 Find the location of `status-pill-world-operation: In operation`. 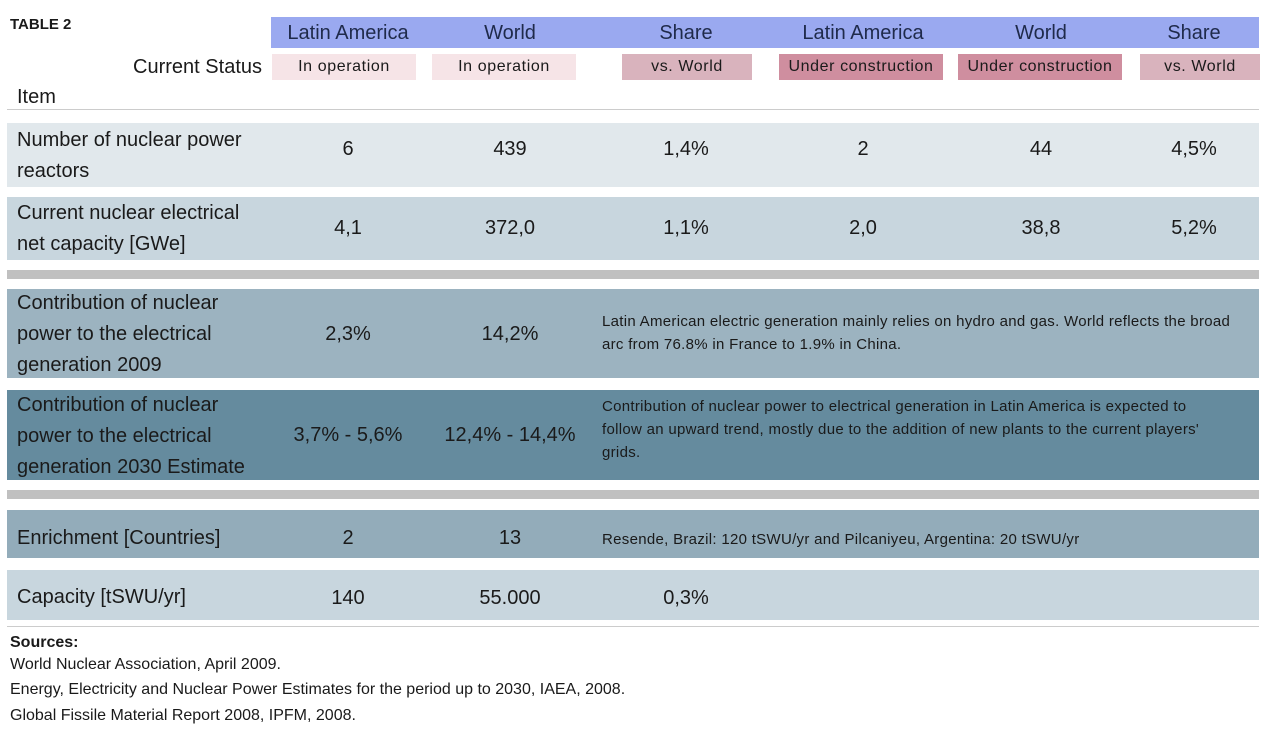

status-pill-world-operation: In operation is located at coordinates (504, 67).